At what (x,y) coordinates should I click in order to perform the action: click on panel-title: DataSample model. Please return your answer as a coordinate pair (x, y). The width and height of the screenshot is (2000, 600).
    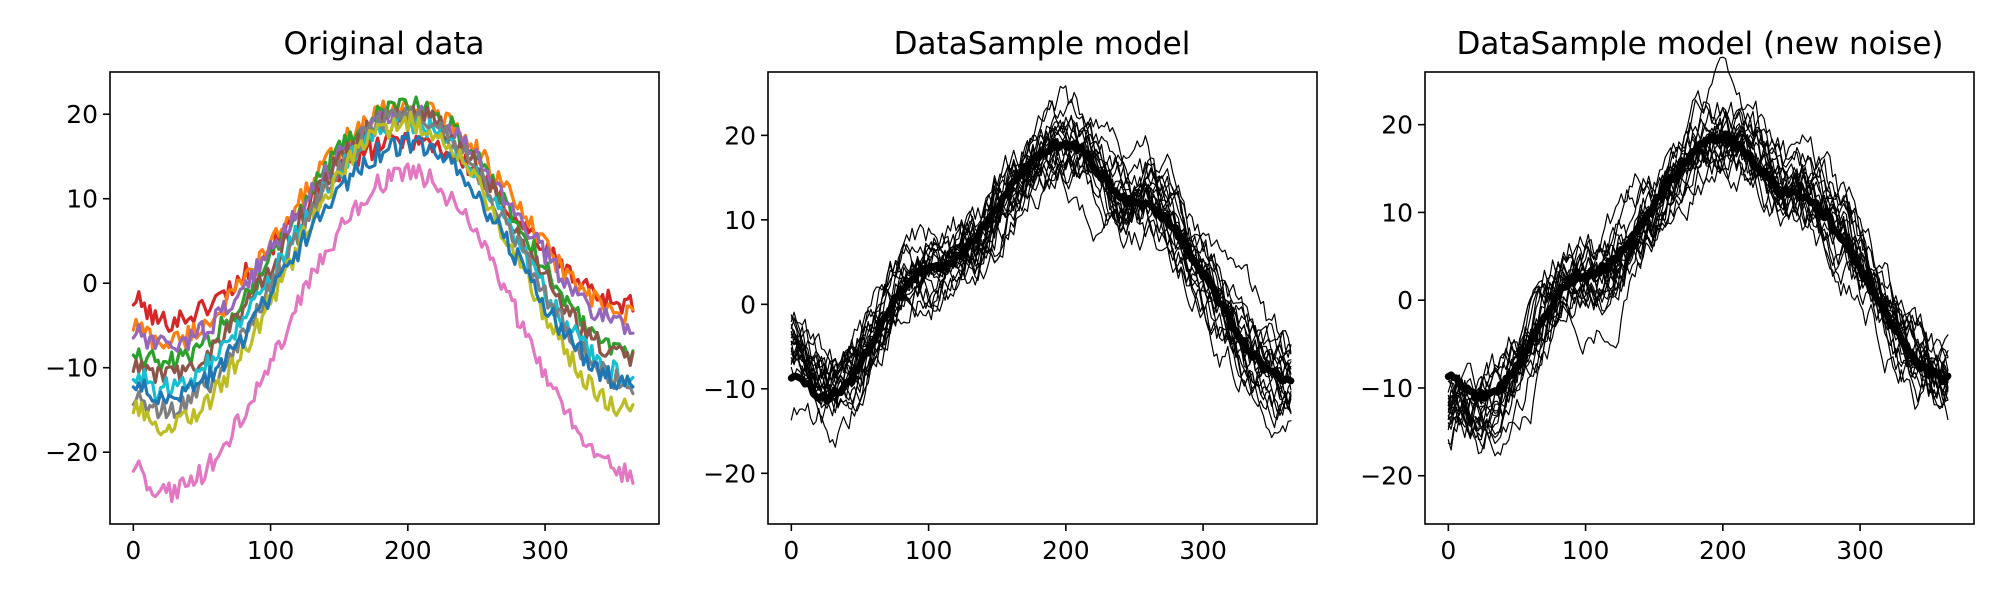
    Looking at the image, I should click on (1042, 44).